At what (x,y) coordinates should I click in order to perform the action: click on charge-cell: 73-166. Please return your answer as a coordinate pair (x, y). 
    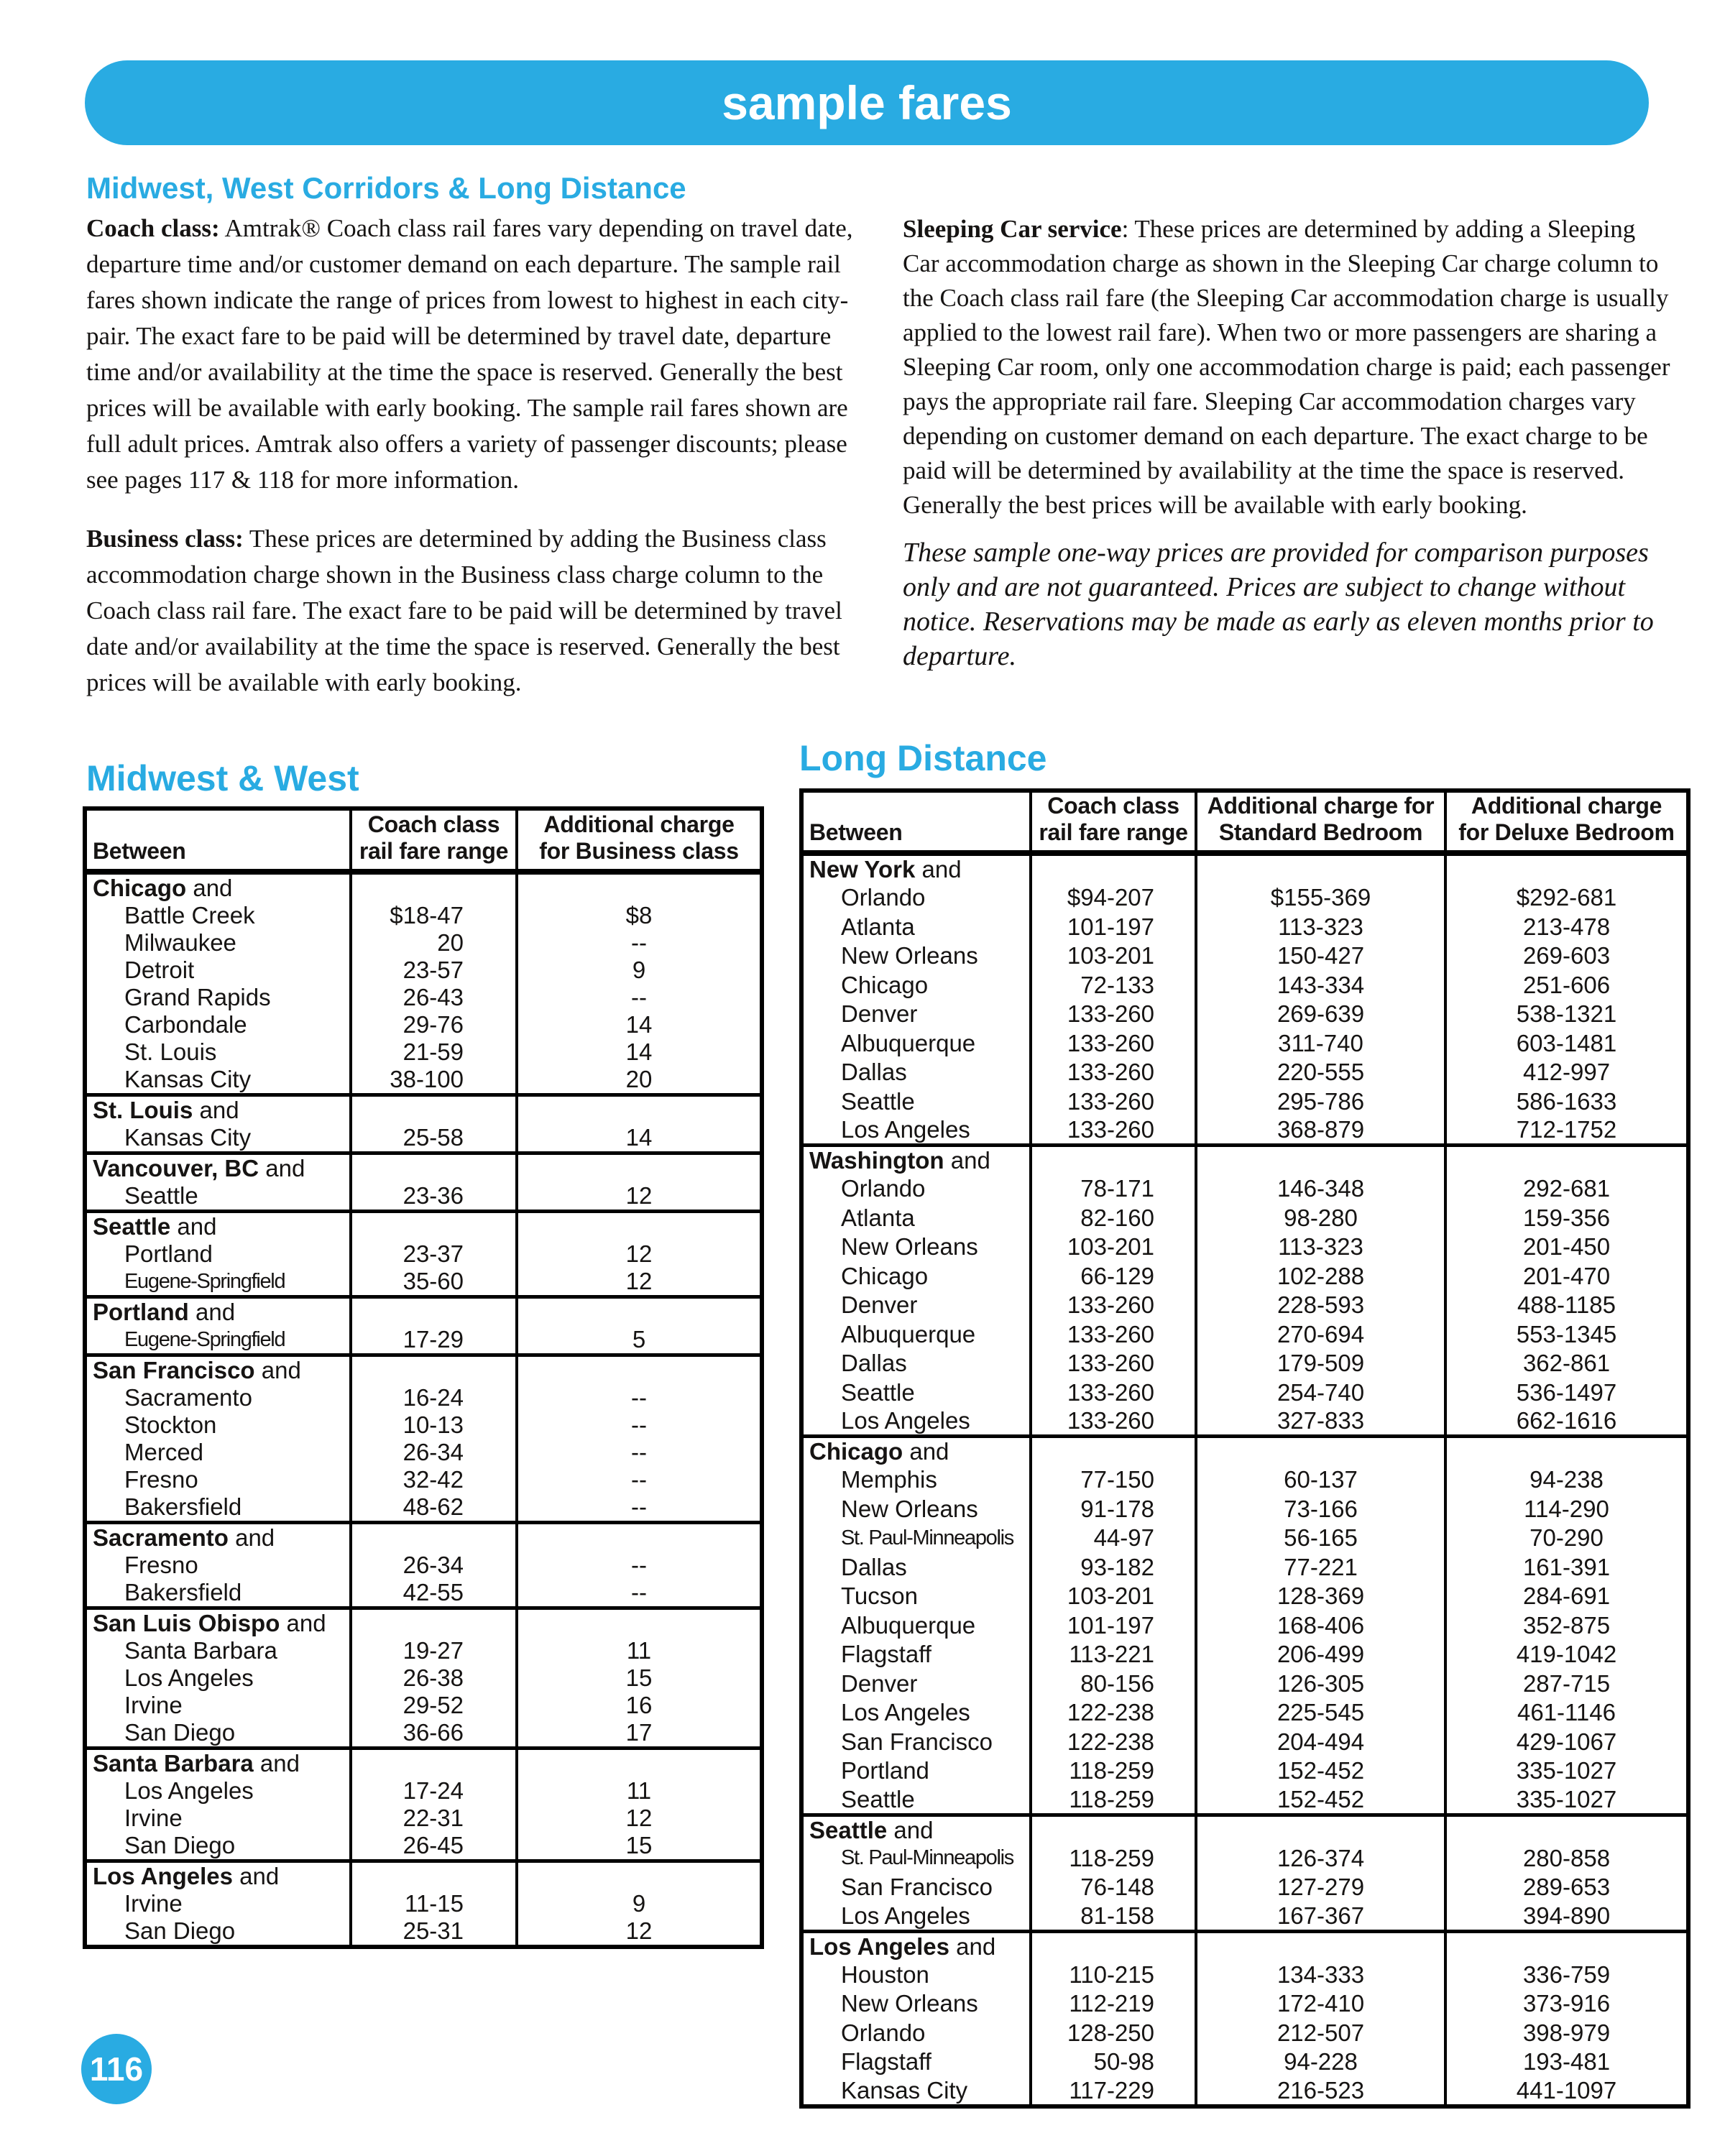
    Looking at the image, I should click on (1320, 1509).